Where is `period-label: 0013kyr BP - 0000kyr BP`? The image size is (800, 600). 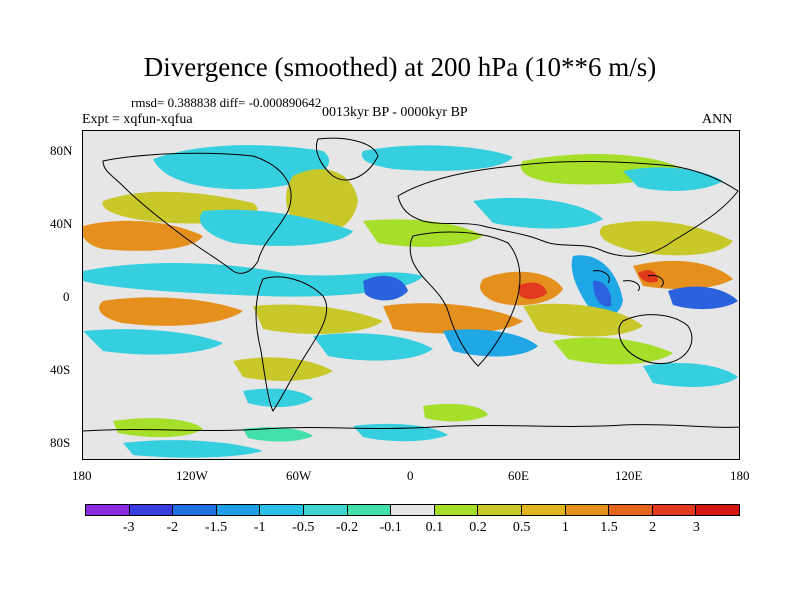 period-label: 0013kyr BP - 0000kyr BP is located at coordinates (395, 112).